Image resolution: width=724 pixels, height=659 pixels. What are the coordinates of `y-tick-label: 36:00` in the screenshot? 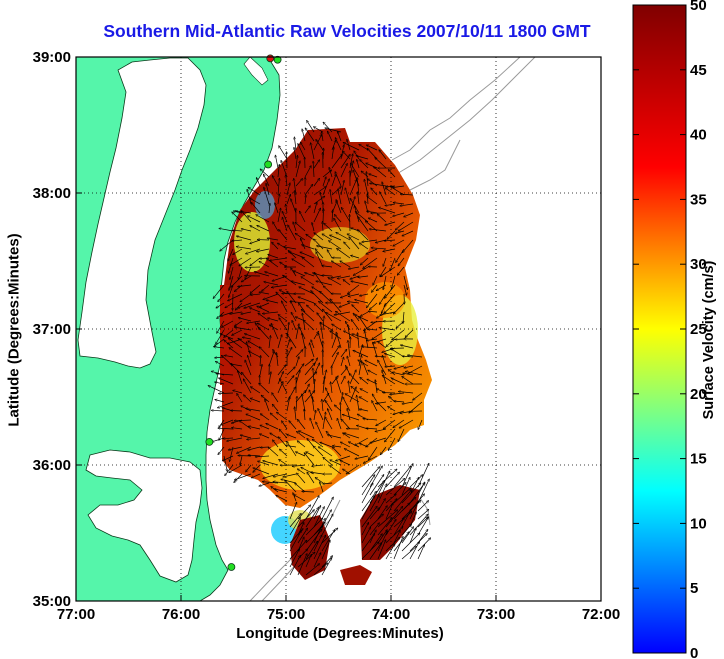 It's located at (52, 465).